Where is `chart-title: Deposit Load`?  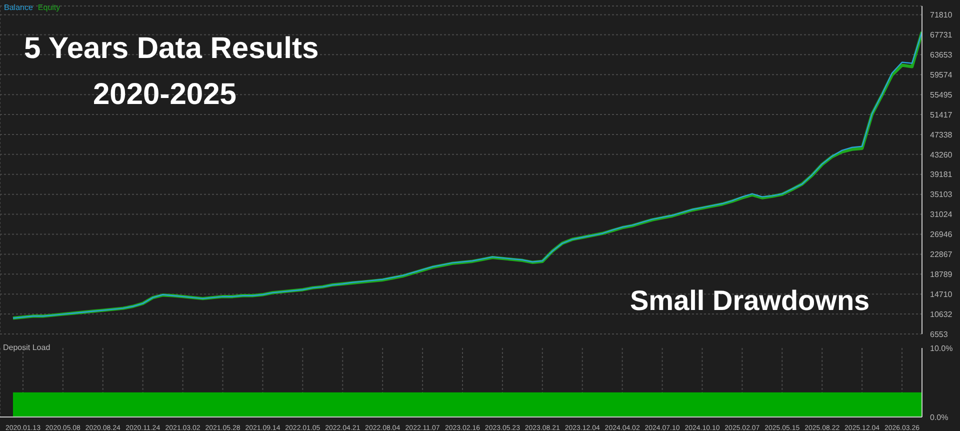
chart-title: Deposit Load is located at coordinates (26, 347).